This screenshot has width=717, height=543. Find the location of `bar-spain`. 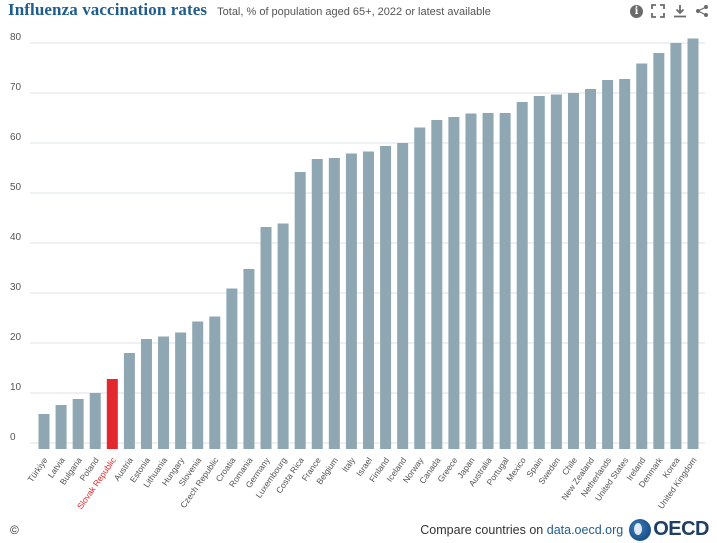

bar-spain is located at coordinates (539, 272).